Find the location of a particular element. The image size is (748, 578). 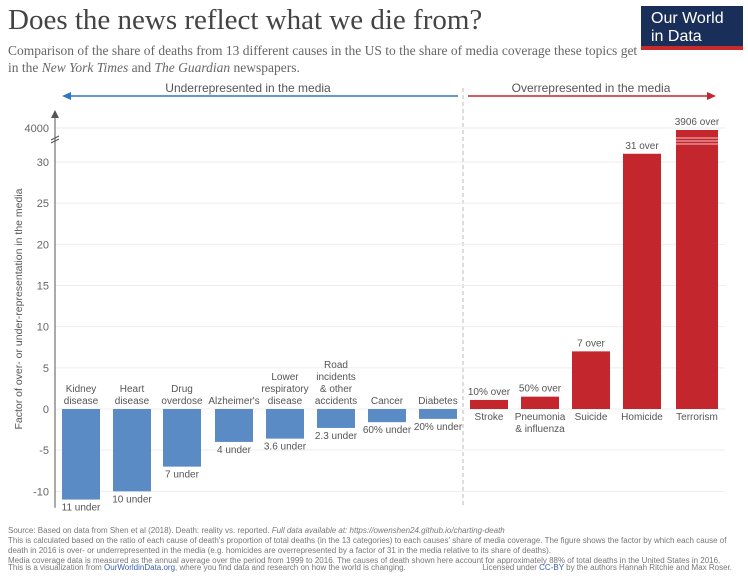

owid-logo: Our World in Data is located at coordinates (692, 28).